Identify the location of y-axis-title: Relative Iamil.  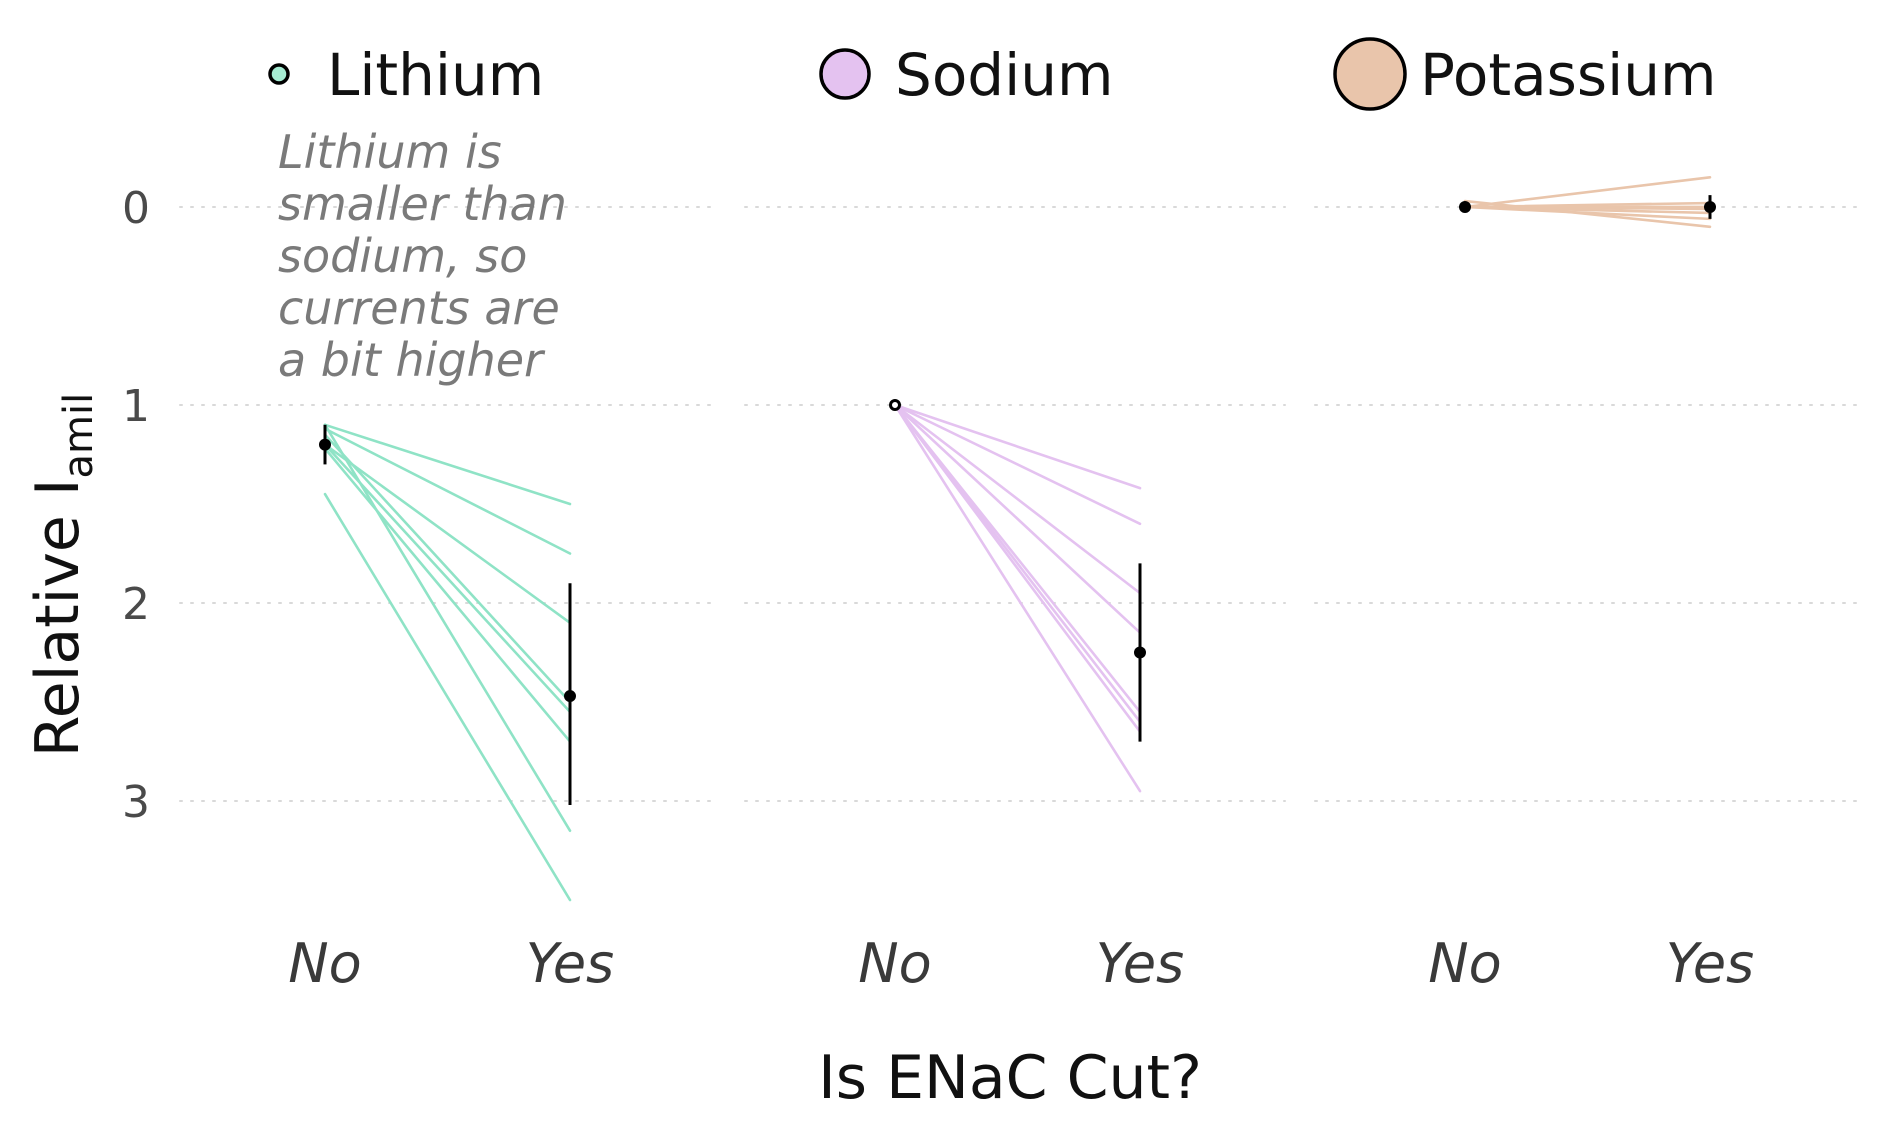
(62, 575).